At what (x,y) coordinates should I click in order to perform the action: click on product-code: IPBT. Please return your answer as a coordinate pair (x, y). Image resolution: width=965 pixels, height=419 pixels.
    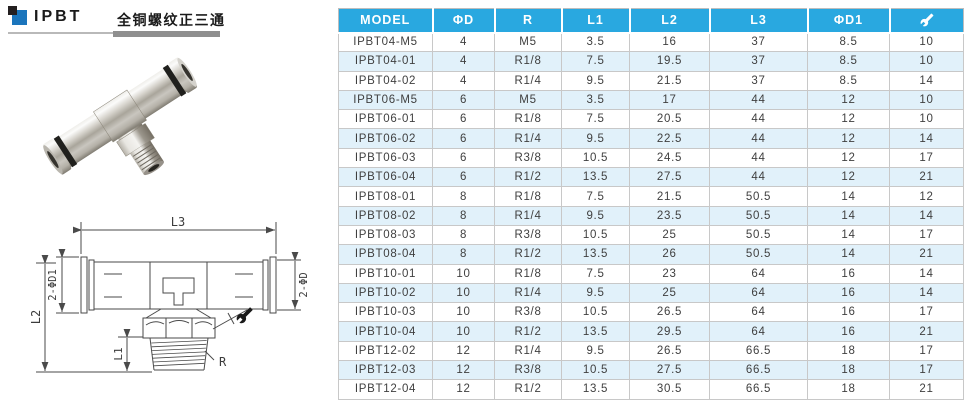
    Looking at the image, I should click on (58, 16).